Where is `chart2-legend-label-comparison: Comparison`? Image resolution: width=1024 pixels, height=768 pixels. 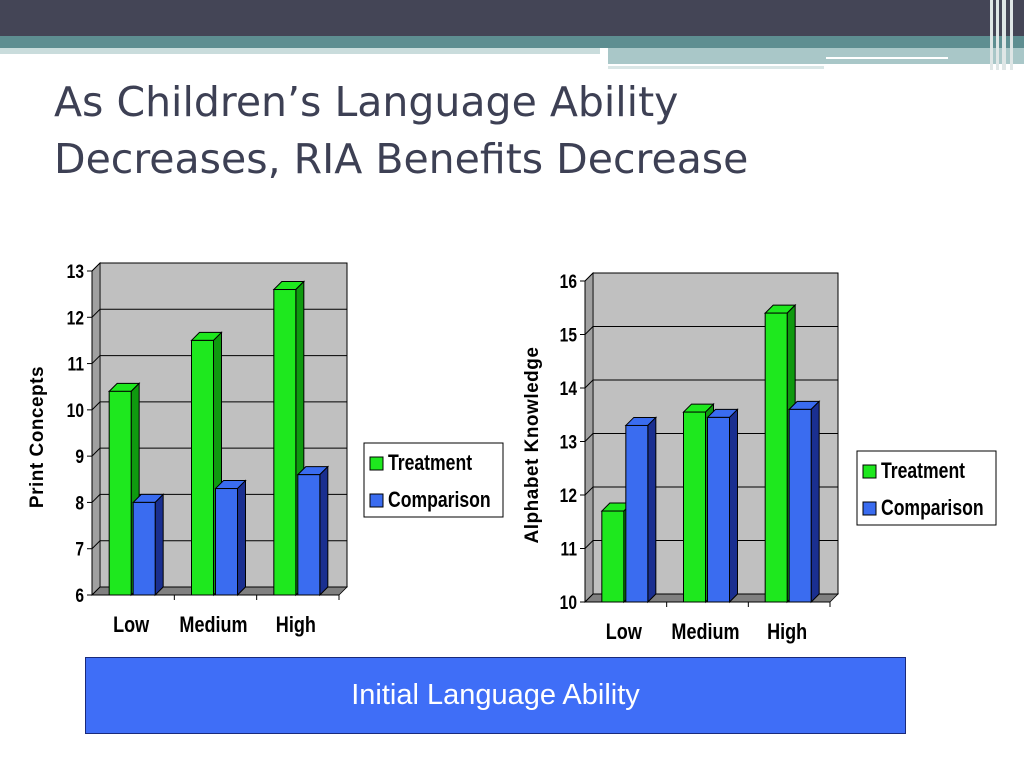
chart2-legend-label-comparison: Comparison is located at coordinates (932, 508).